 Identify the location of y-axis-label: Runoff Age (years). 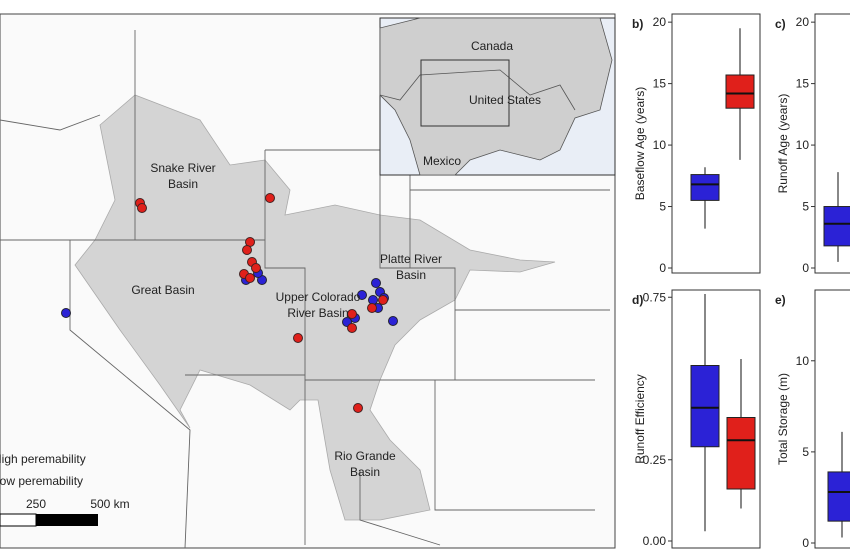
(783, 144).